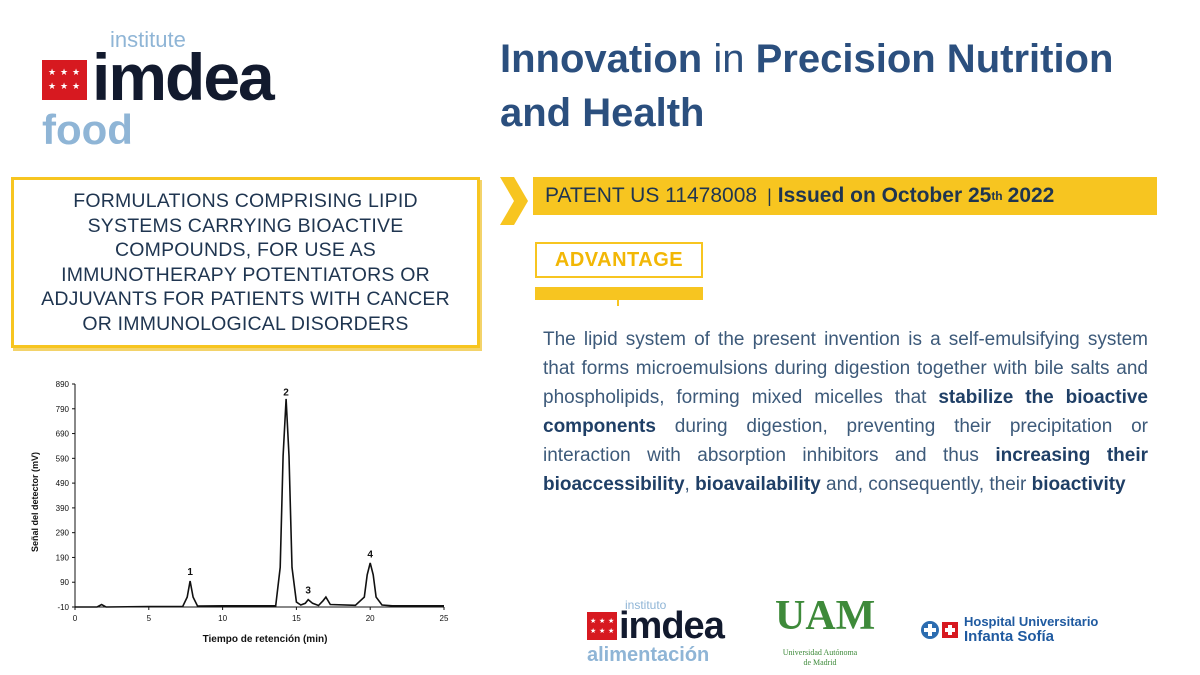 The image size is (1200, 675). I want to click on adv-bold-1: stabilize the bioactive components, so click(845, 412).